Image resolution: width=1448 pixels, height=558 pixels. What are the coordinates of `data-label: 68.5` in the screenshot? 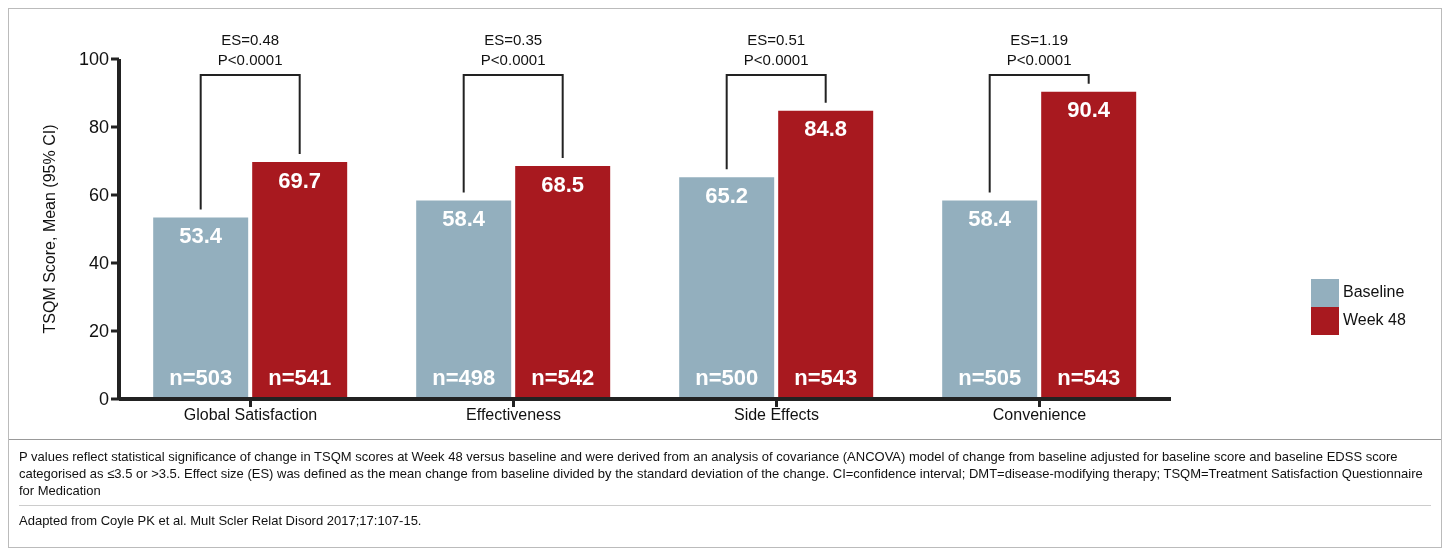 It's located at (563, 184).